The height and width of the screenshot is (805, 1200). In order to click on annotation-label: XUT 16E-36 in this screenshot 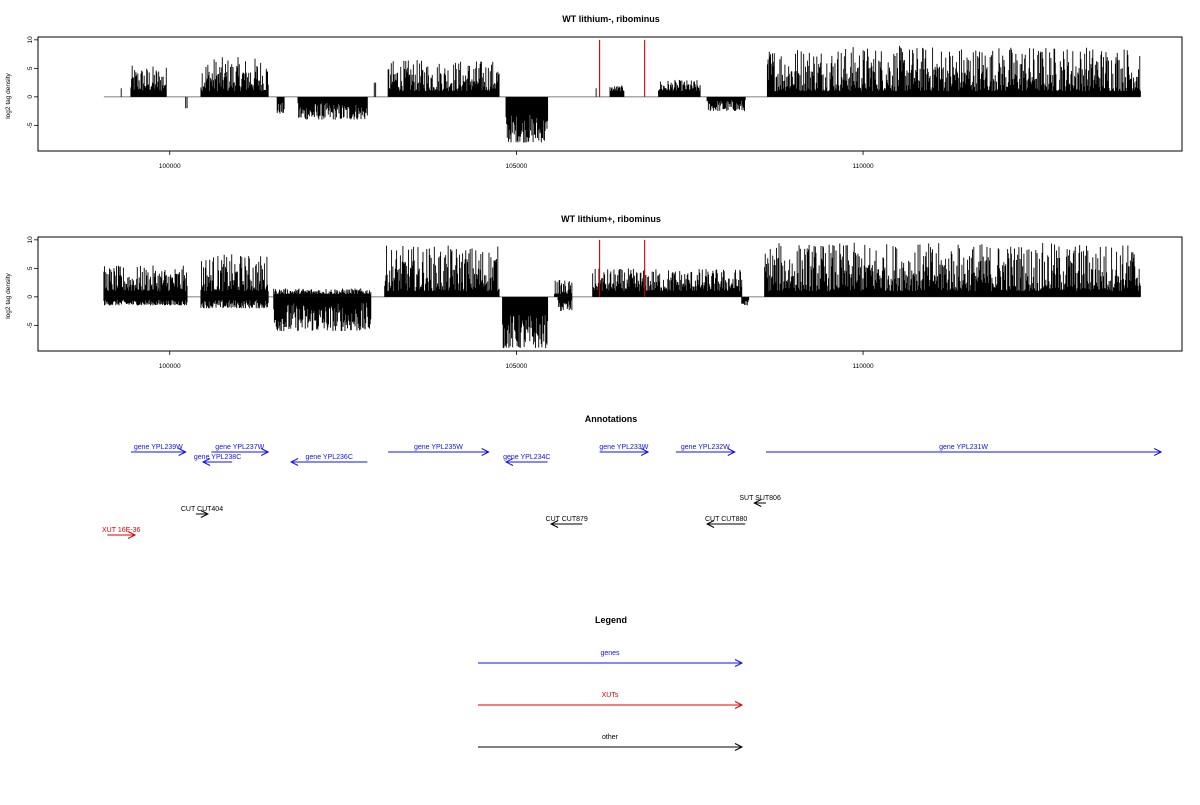, I will do `click(121, 530)`.